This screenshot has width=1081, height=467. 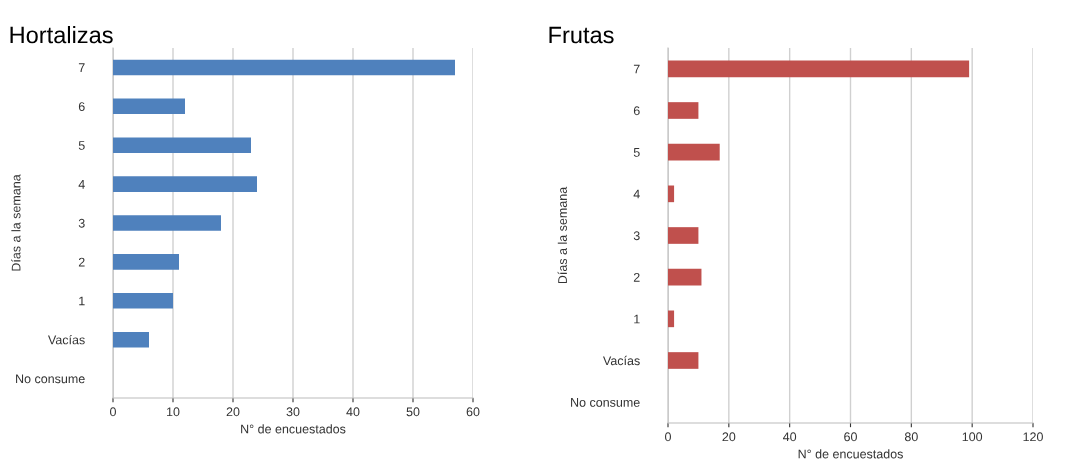 What do you see at coordinates (911, 437) in the screenshot?
I see `x-tick-label: 80` at bounding box center [911, 437].